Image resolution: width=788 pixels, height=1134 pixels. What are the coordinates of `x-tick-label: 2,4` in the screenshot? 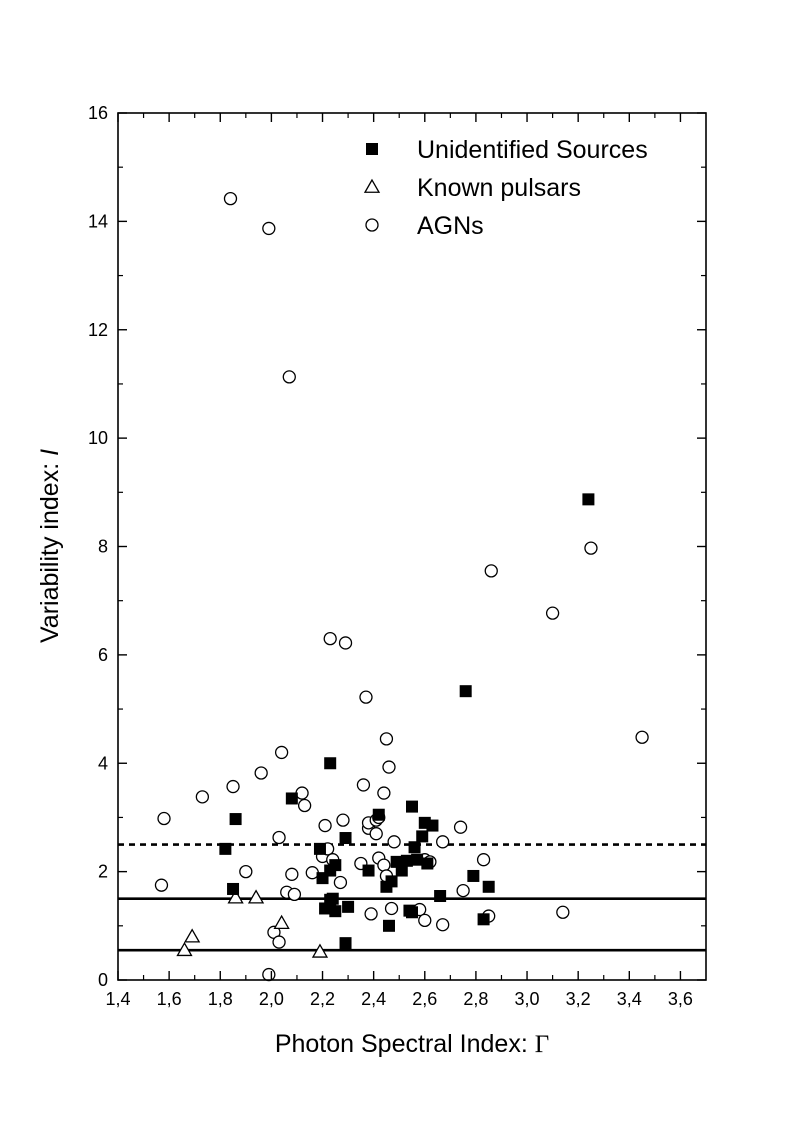 It's located at (373, 999).